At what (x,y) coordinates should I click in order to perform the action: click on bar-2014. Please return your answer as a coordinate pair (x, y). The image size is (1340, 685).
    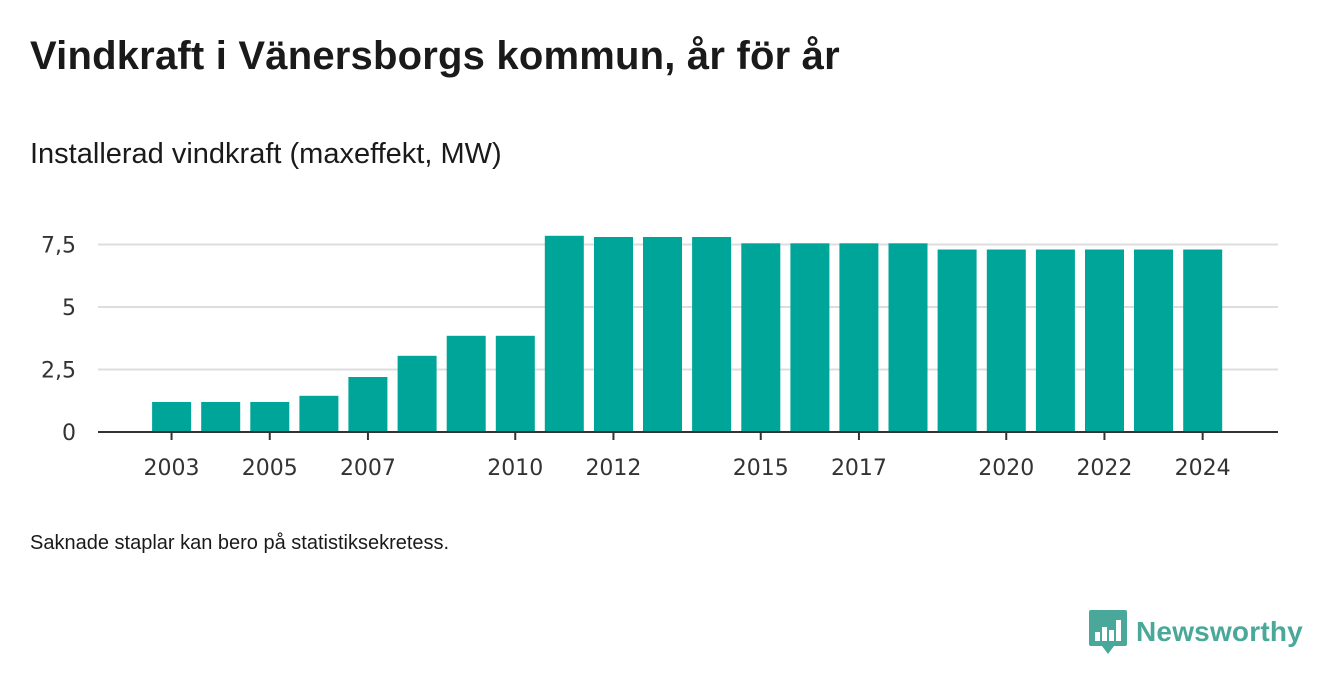
    Looking at the image, I should click on (712, 334).